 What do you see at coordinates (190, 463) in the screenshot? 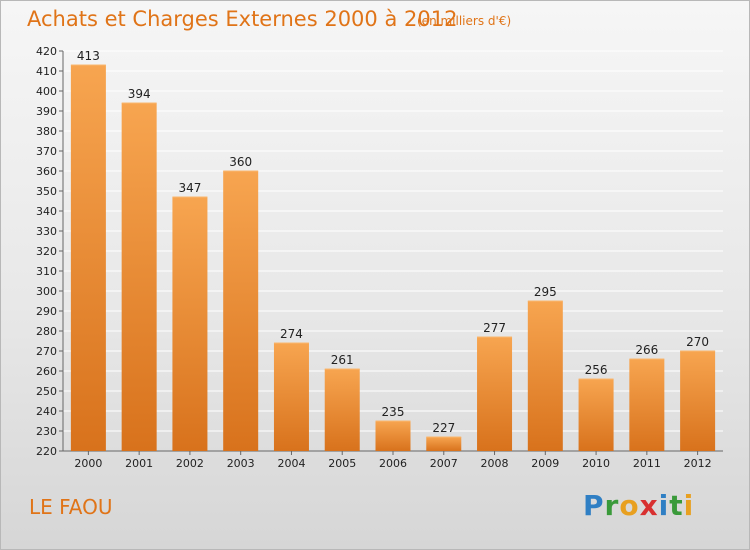
I see `x-tick-label: 2002` at bounding box center [190, 463].